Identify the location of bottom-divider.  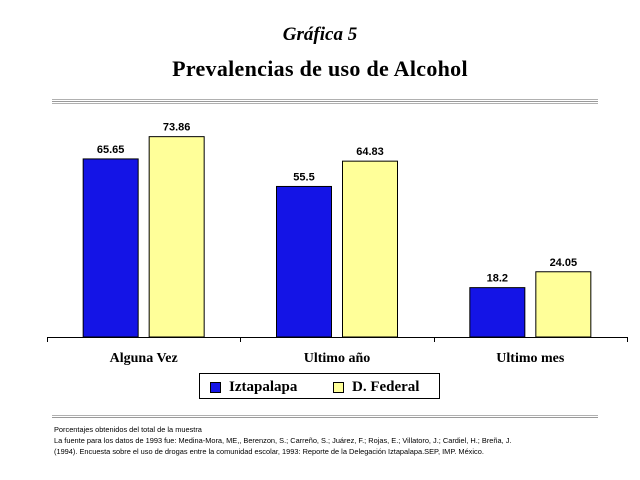
(325, 415).